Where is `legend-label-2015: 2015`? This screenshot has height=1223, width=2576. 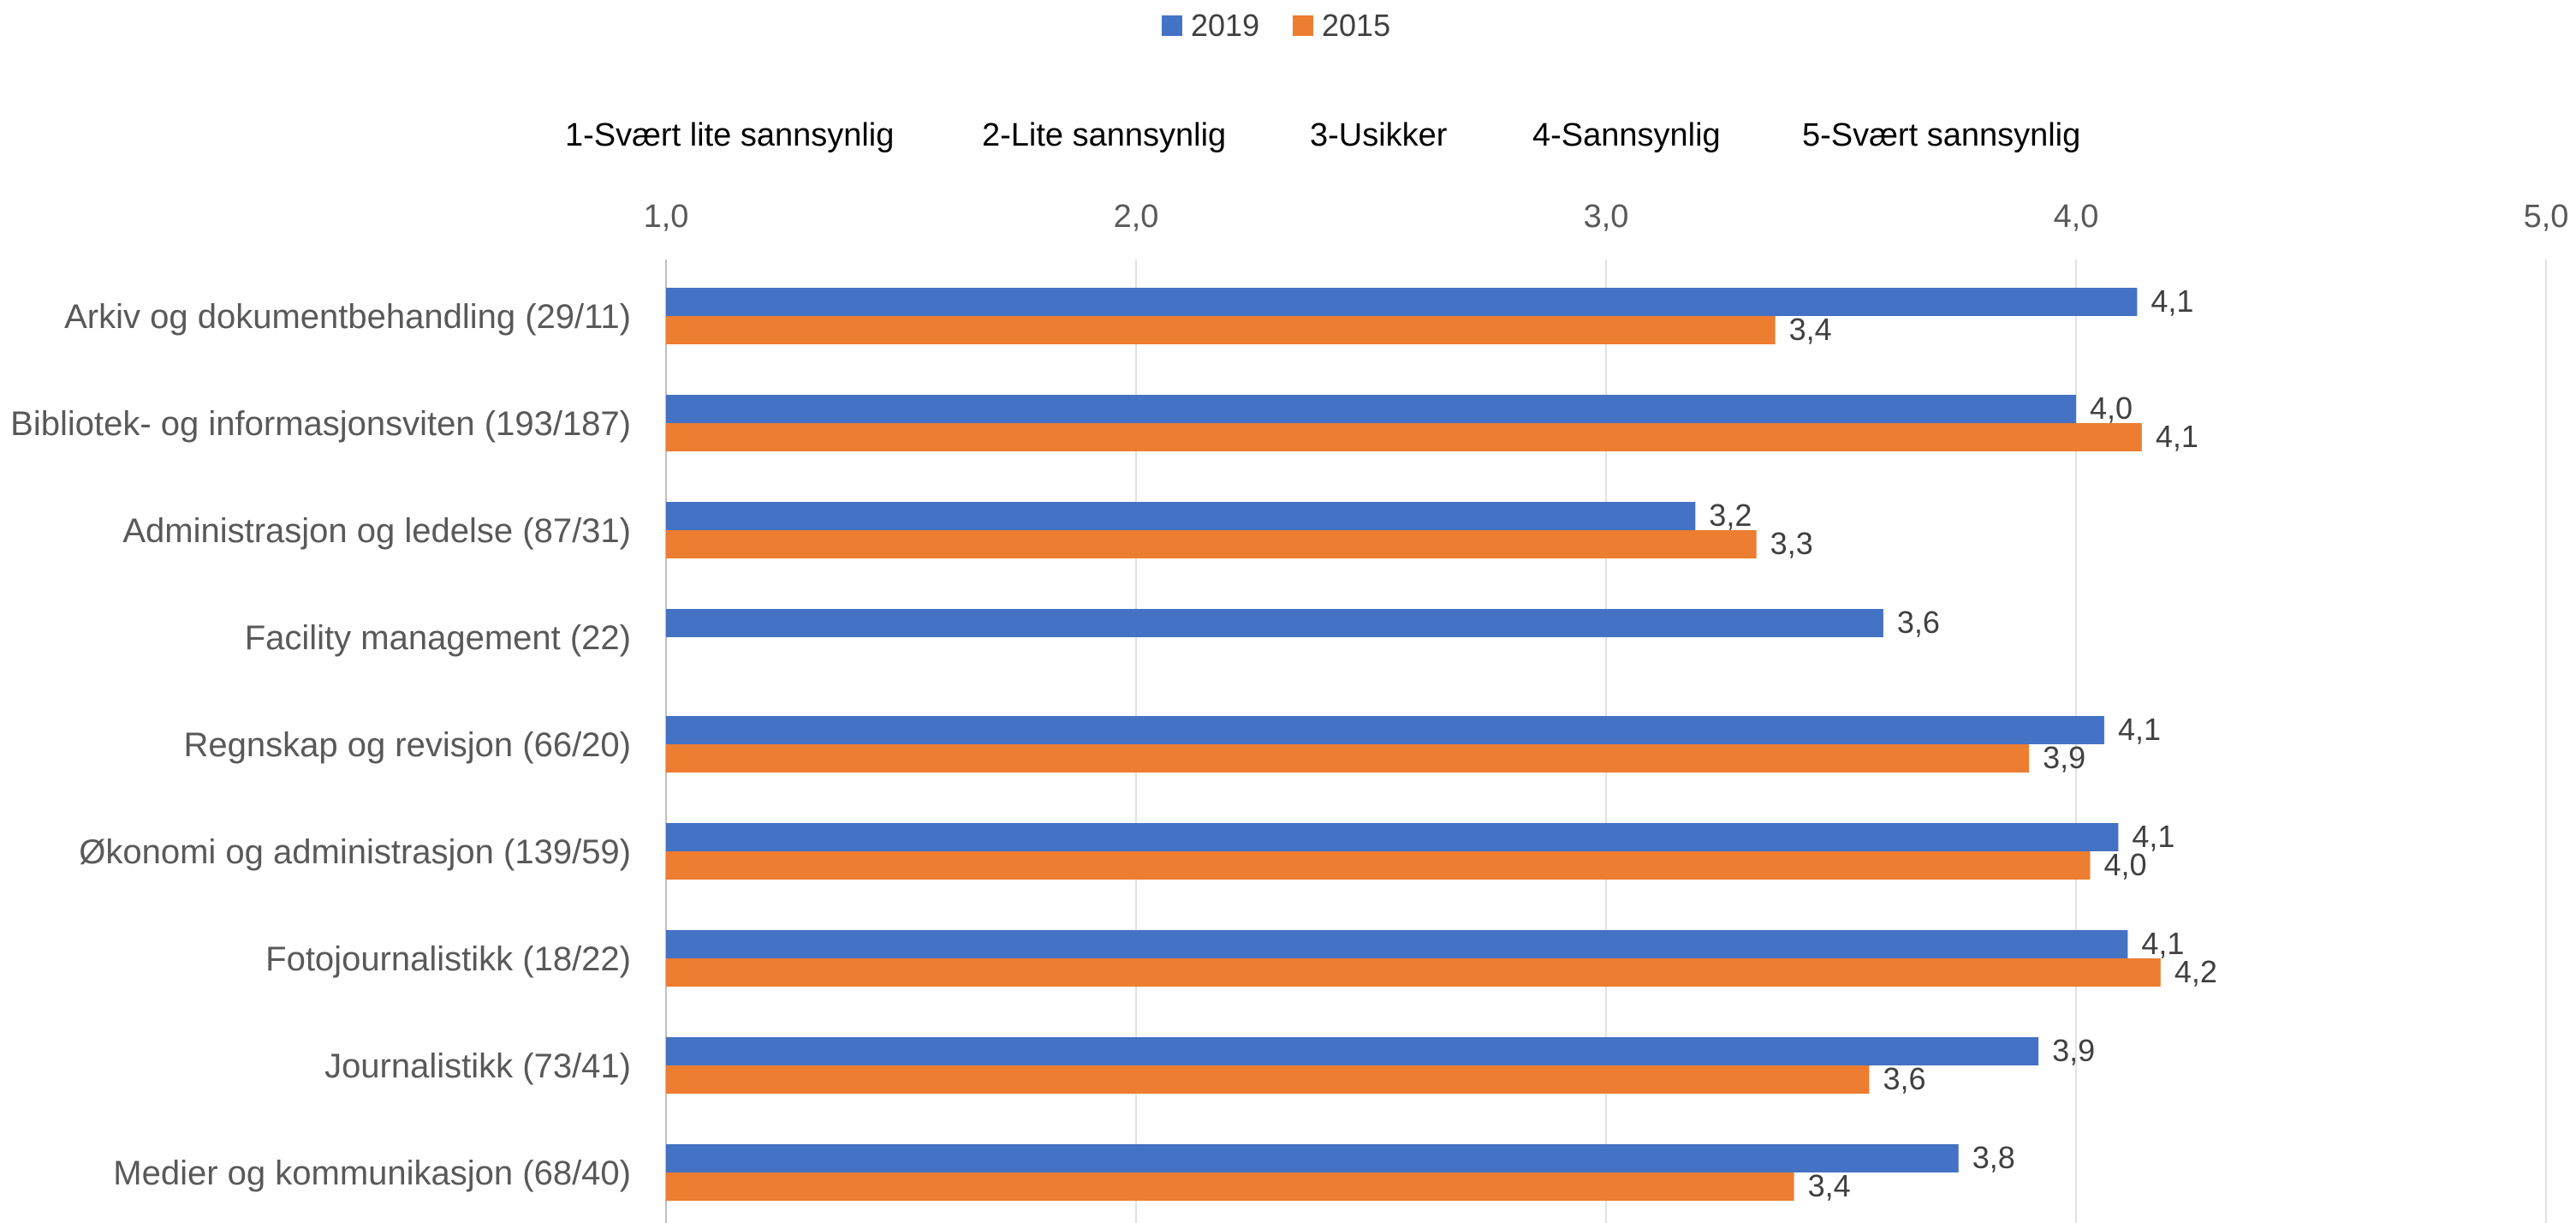
legend-label-2015: 2015 is located at coordinates (1356, 25).